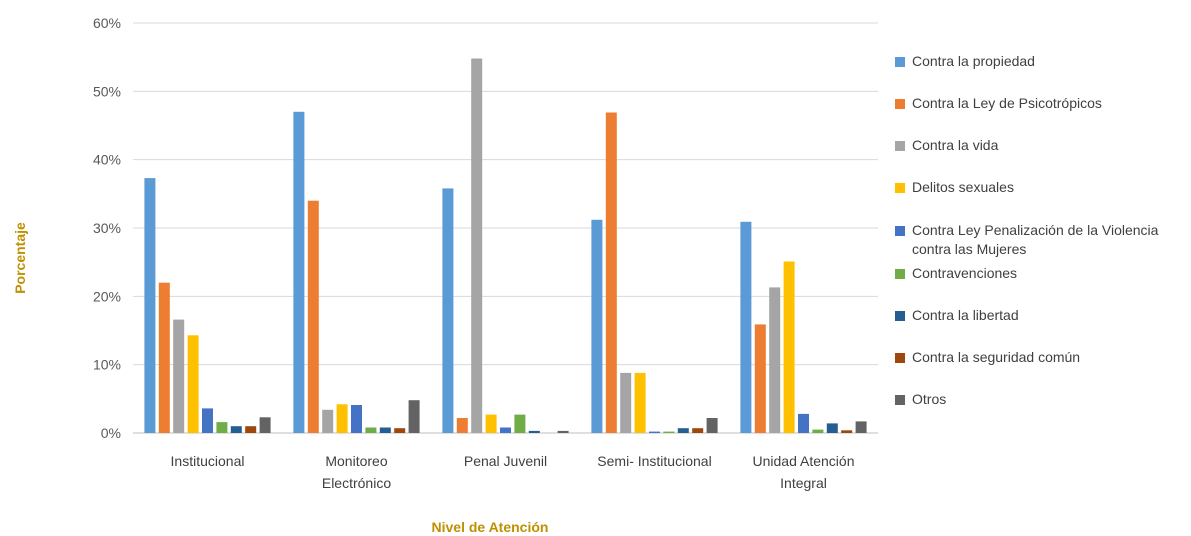  I want to click on legend-item: Contra la seguridad común, so click(1038, 357).